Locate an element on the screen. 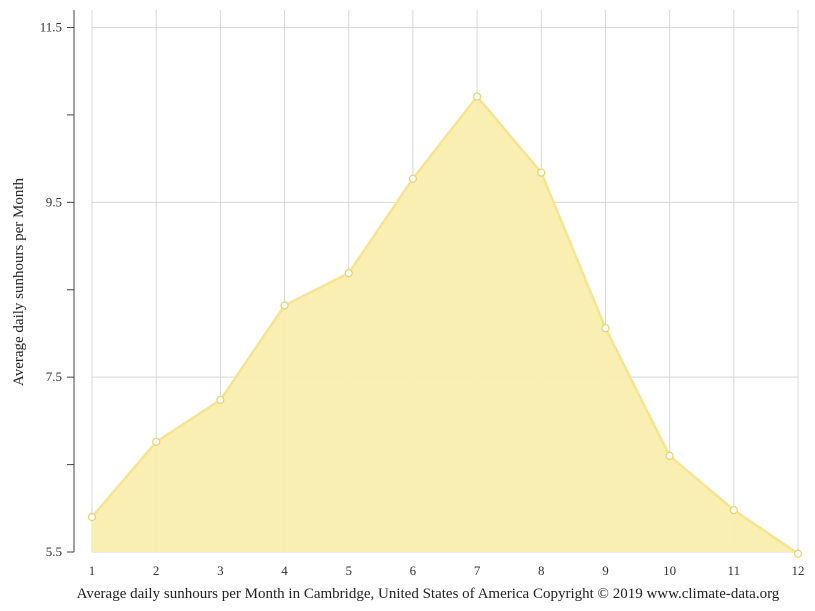 The image size is (815, 611). x-tick-label-5: 5 is located at coordinates (348, 570).